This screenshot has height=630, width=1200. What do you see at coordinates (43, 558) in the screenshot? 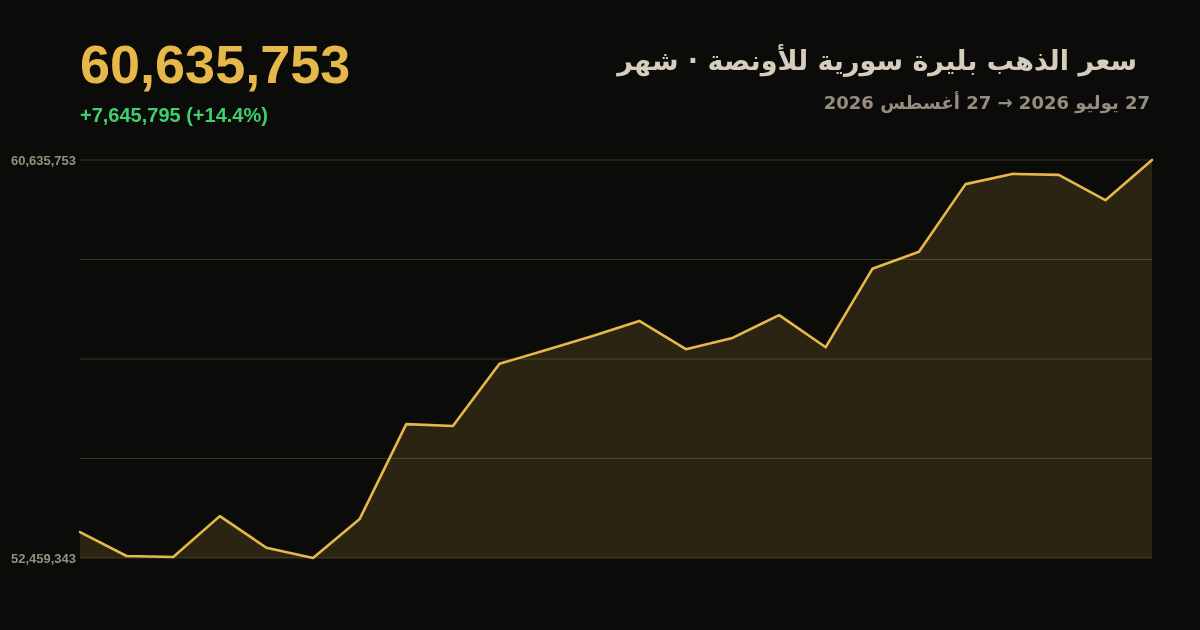
I see `y-tick-label: 52,459,343` at bounding box center [43, 558].